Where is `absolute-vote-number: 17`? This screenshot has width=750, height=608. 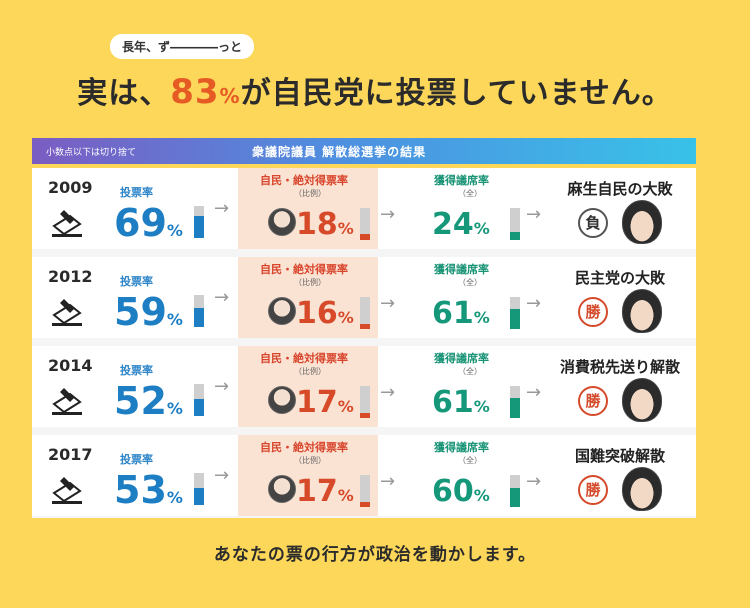 absolute-vote-number: 17 is located at coordinates (317, 402).